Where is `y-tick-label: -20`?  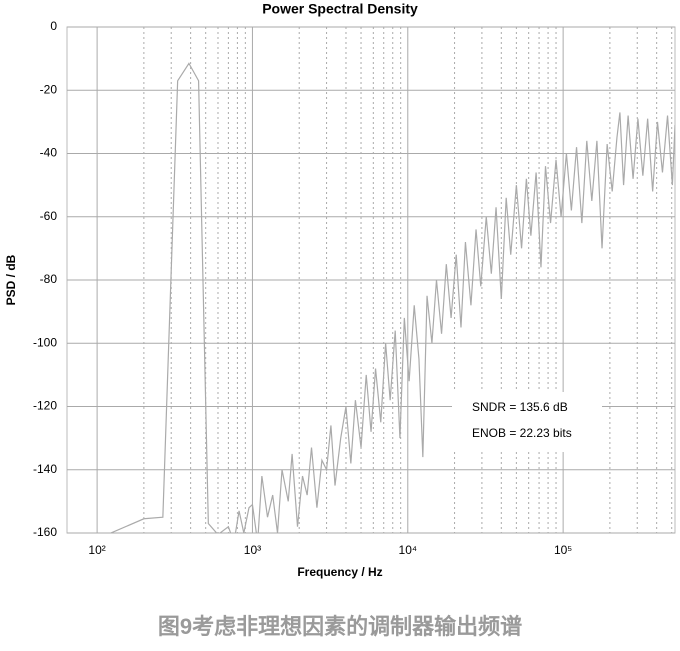 y-tick-label: -20 is located at coordinates (49, 89).